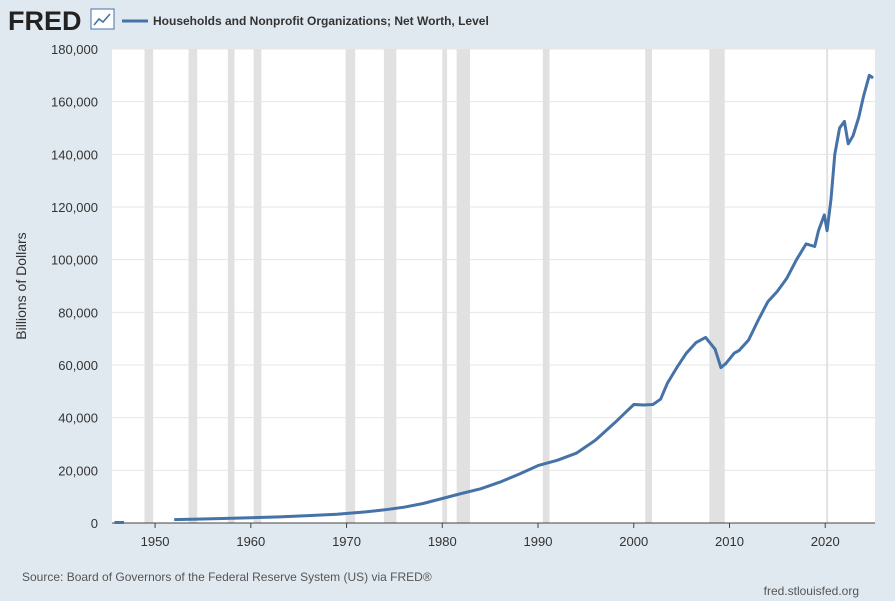 The image size is (895, 601). What do you see at coordinates (21, 285) in the screenshot?
I see `y-axis-label: Billions of Dollars` at bounding box center [21, 285].